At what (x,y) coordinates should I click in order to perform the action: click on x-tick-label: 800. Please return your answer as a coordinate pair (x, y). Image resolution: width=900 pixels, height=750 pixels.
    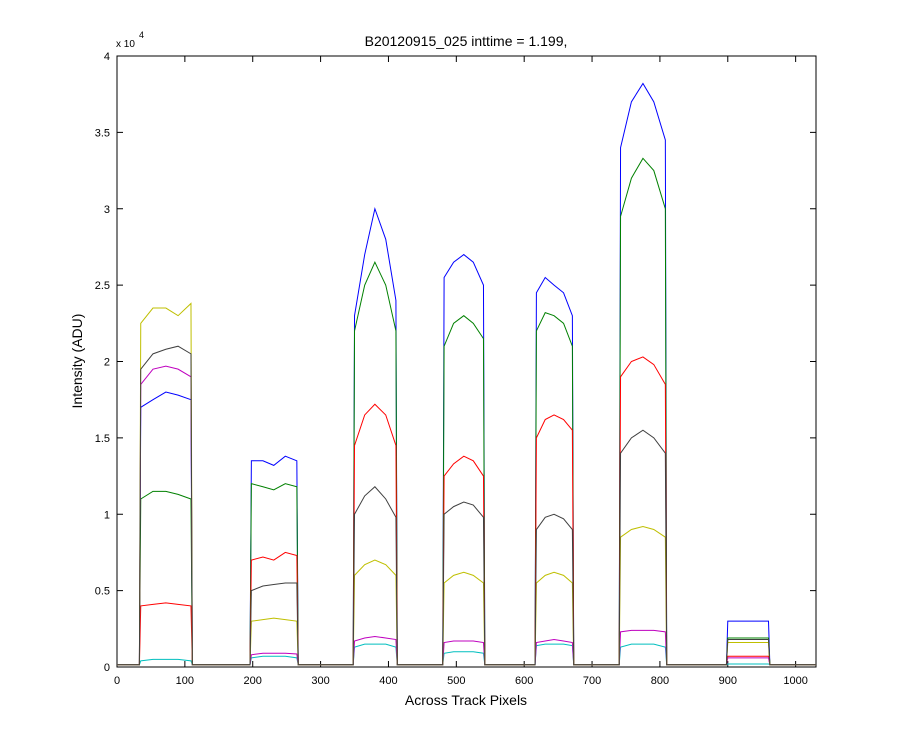
    Looking at the image, I should click on (660, 681).